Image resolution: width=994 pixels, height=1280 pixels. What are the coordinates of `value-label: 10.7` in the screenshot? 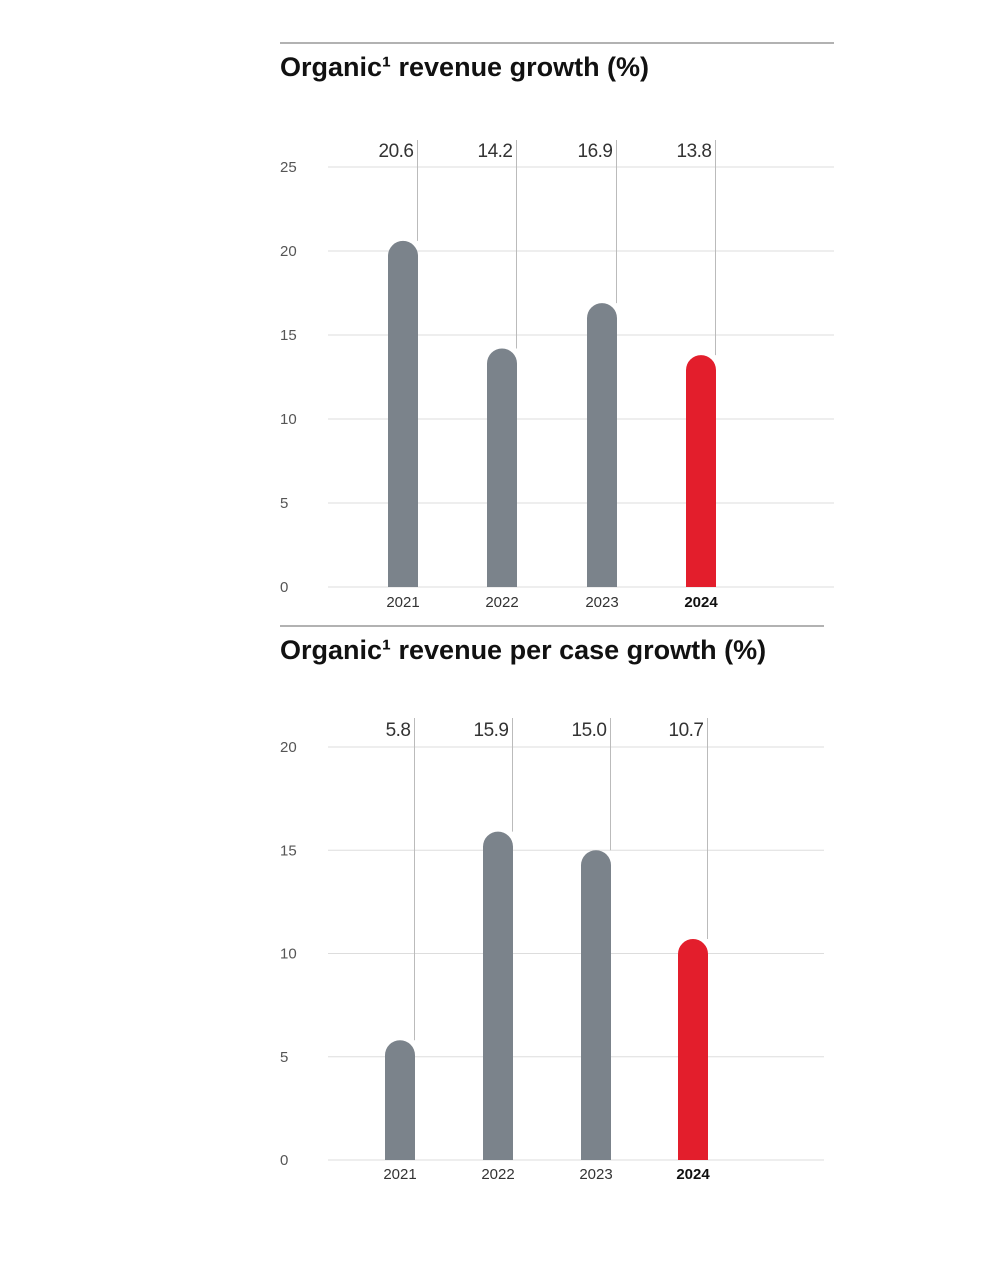 It's located at (686, 730).